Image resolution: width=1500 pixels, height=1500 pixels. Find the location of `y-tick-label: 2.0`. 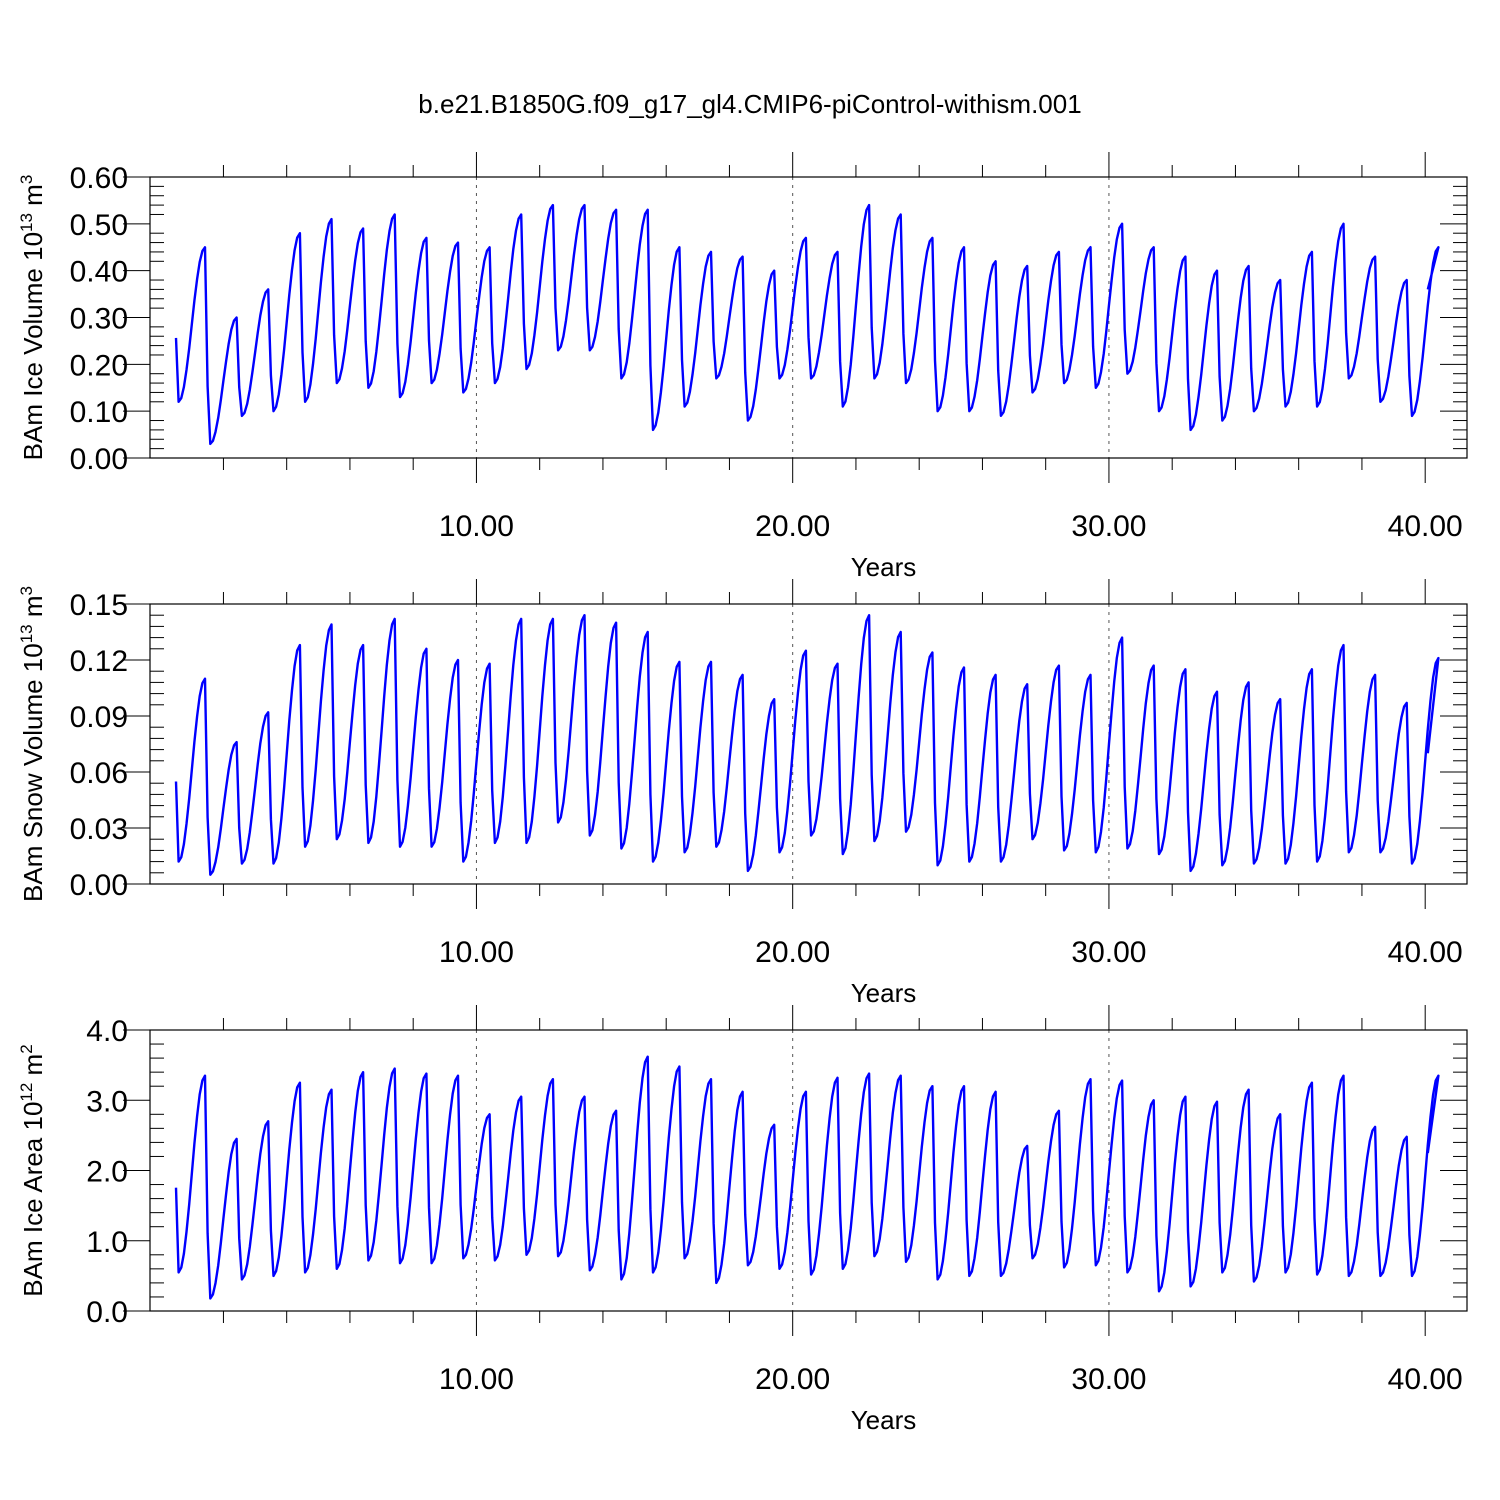

y-tick-label: 2.0 is located at coordinates (107, 1172).